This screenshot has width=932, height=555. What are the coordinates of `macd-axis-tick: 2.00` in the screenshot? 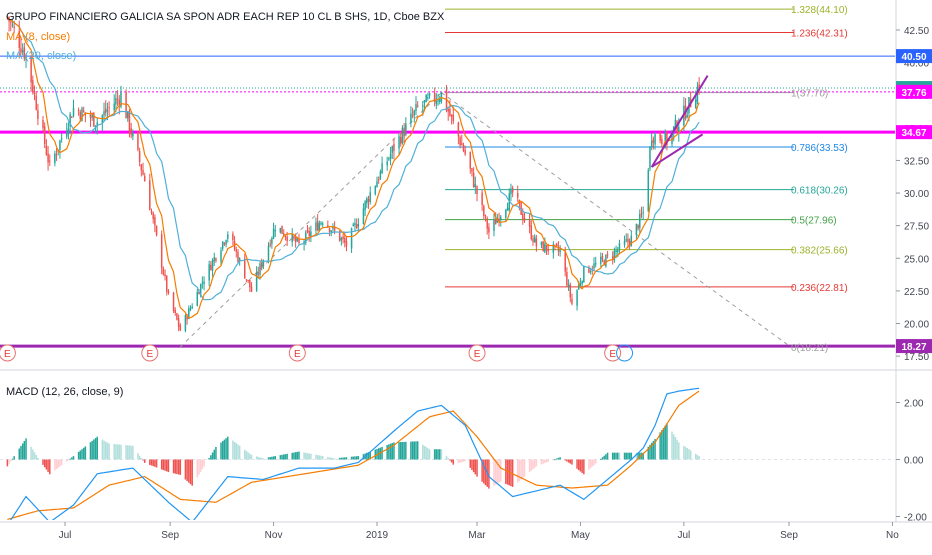 It's located at (914, 404).